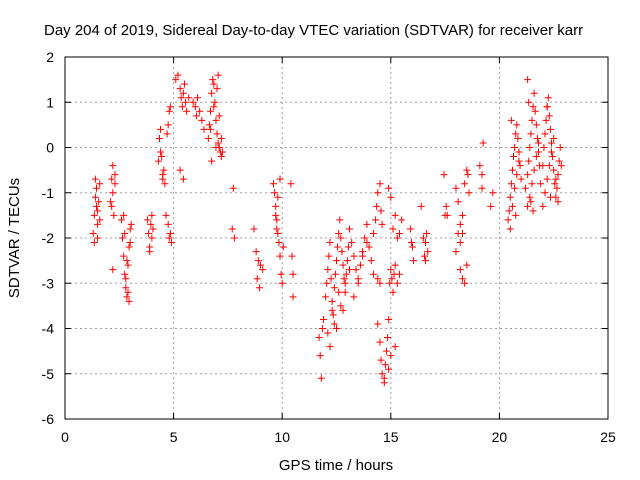 The width and height of the screenshot is (640, 480). What do you see at coordinates (50, 57) in the screenshot?
I see `y-tick-label: 2` at bounding box center [50, 57].